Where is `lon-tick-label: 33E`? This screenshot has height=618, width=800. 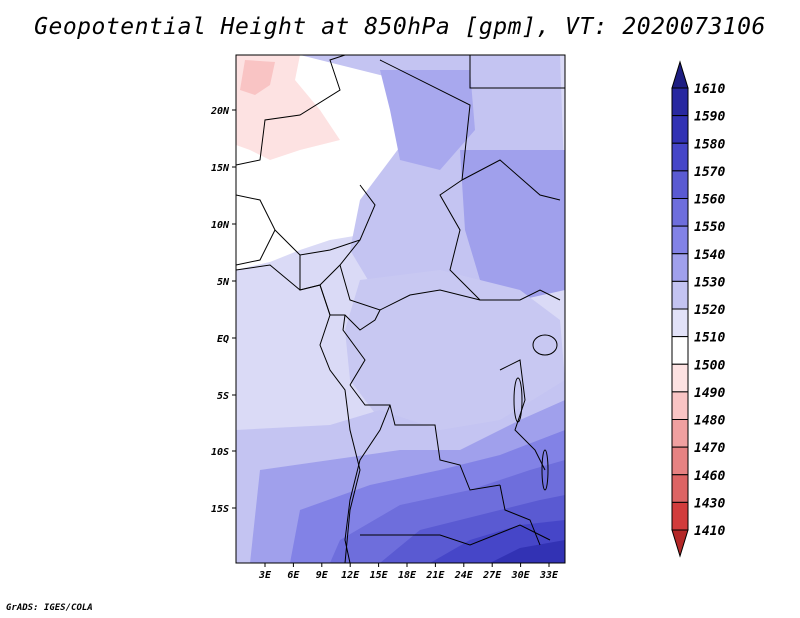
lon-tick-label: 33E is located at coordinates (549, 575).